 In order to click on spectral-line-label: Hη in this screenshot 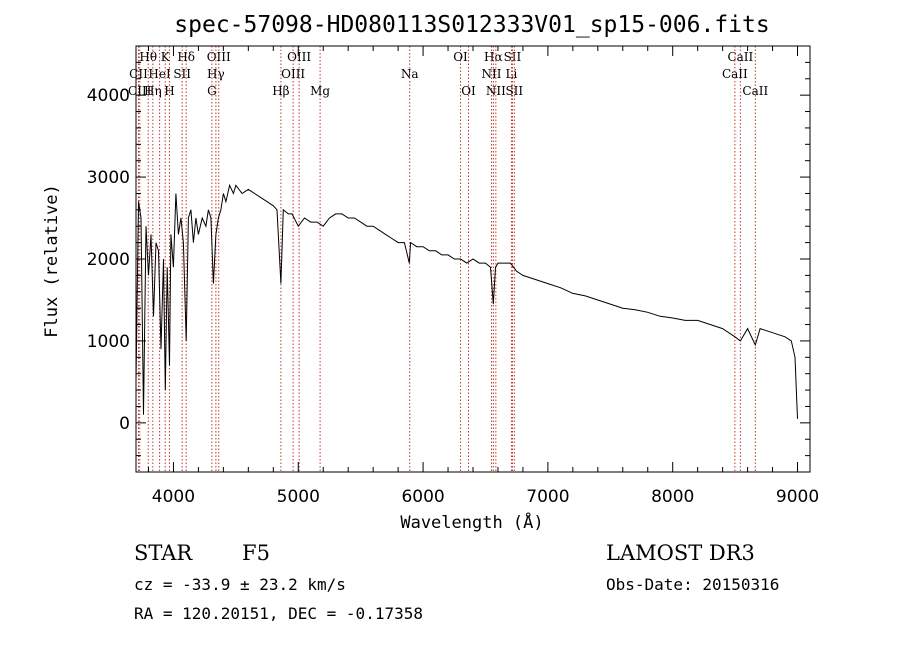, I will do `click(153, 91)`.